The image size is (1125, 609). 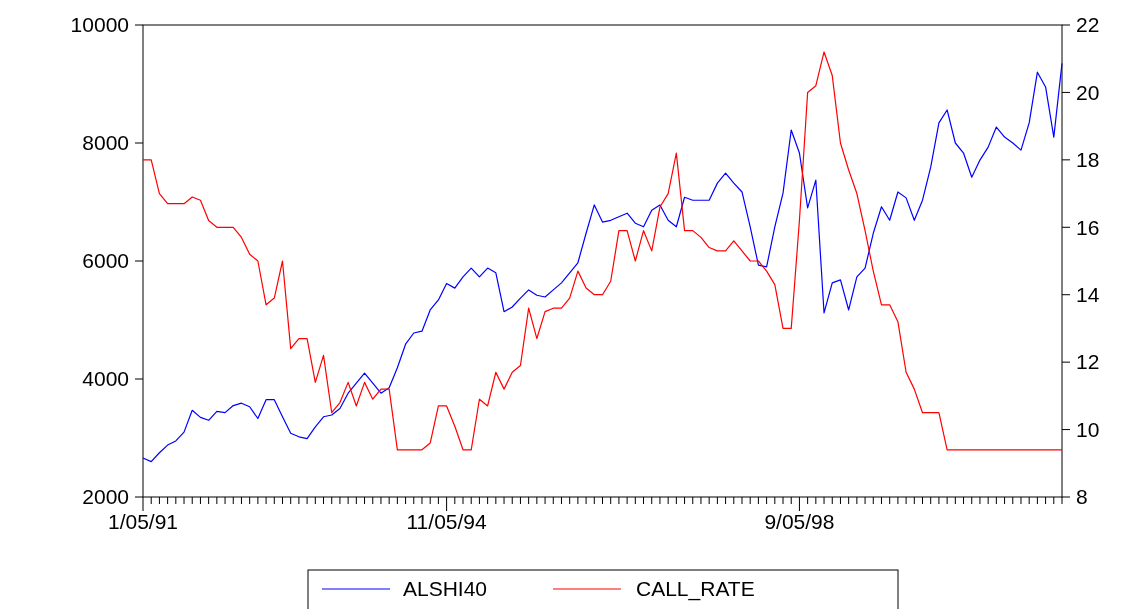 I want to click on y2-tick-label: 18, so click(x=1088, y=160).